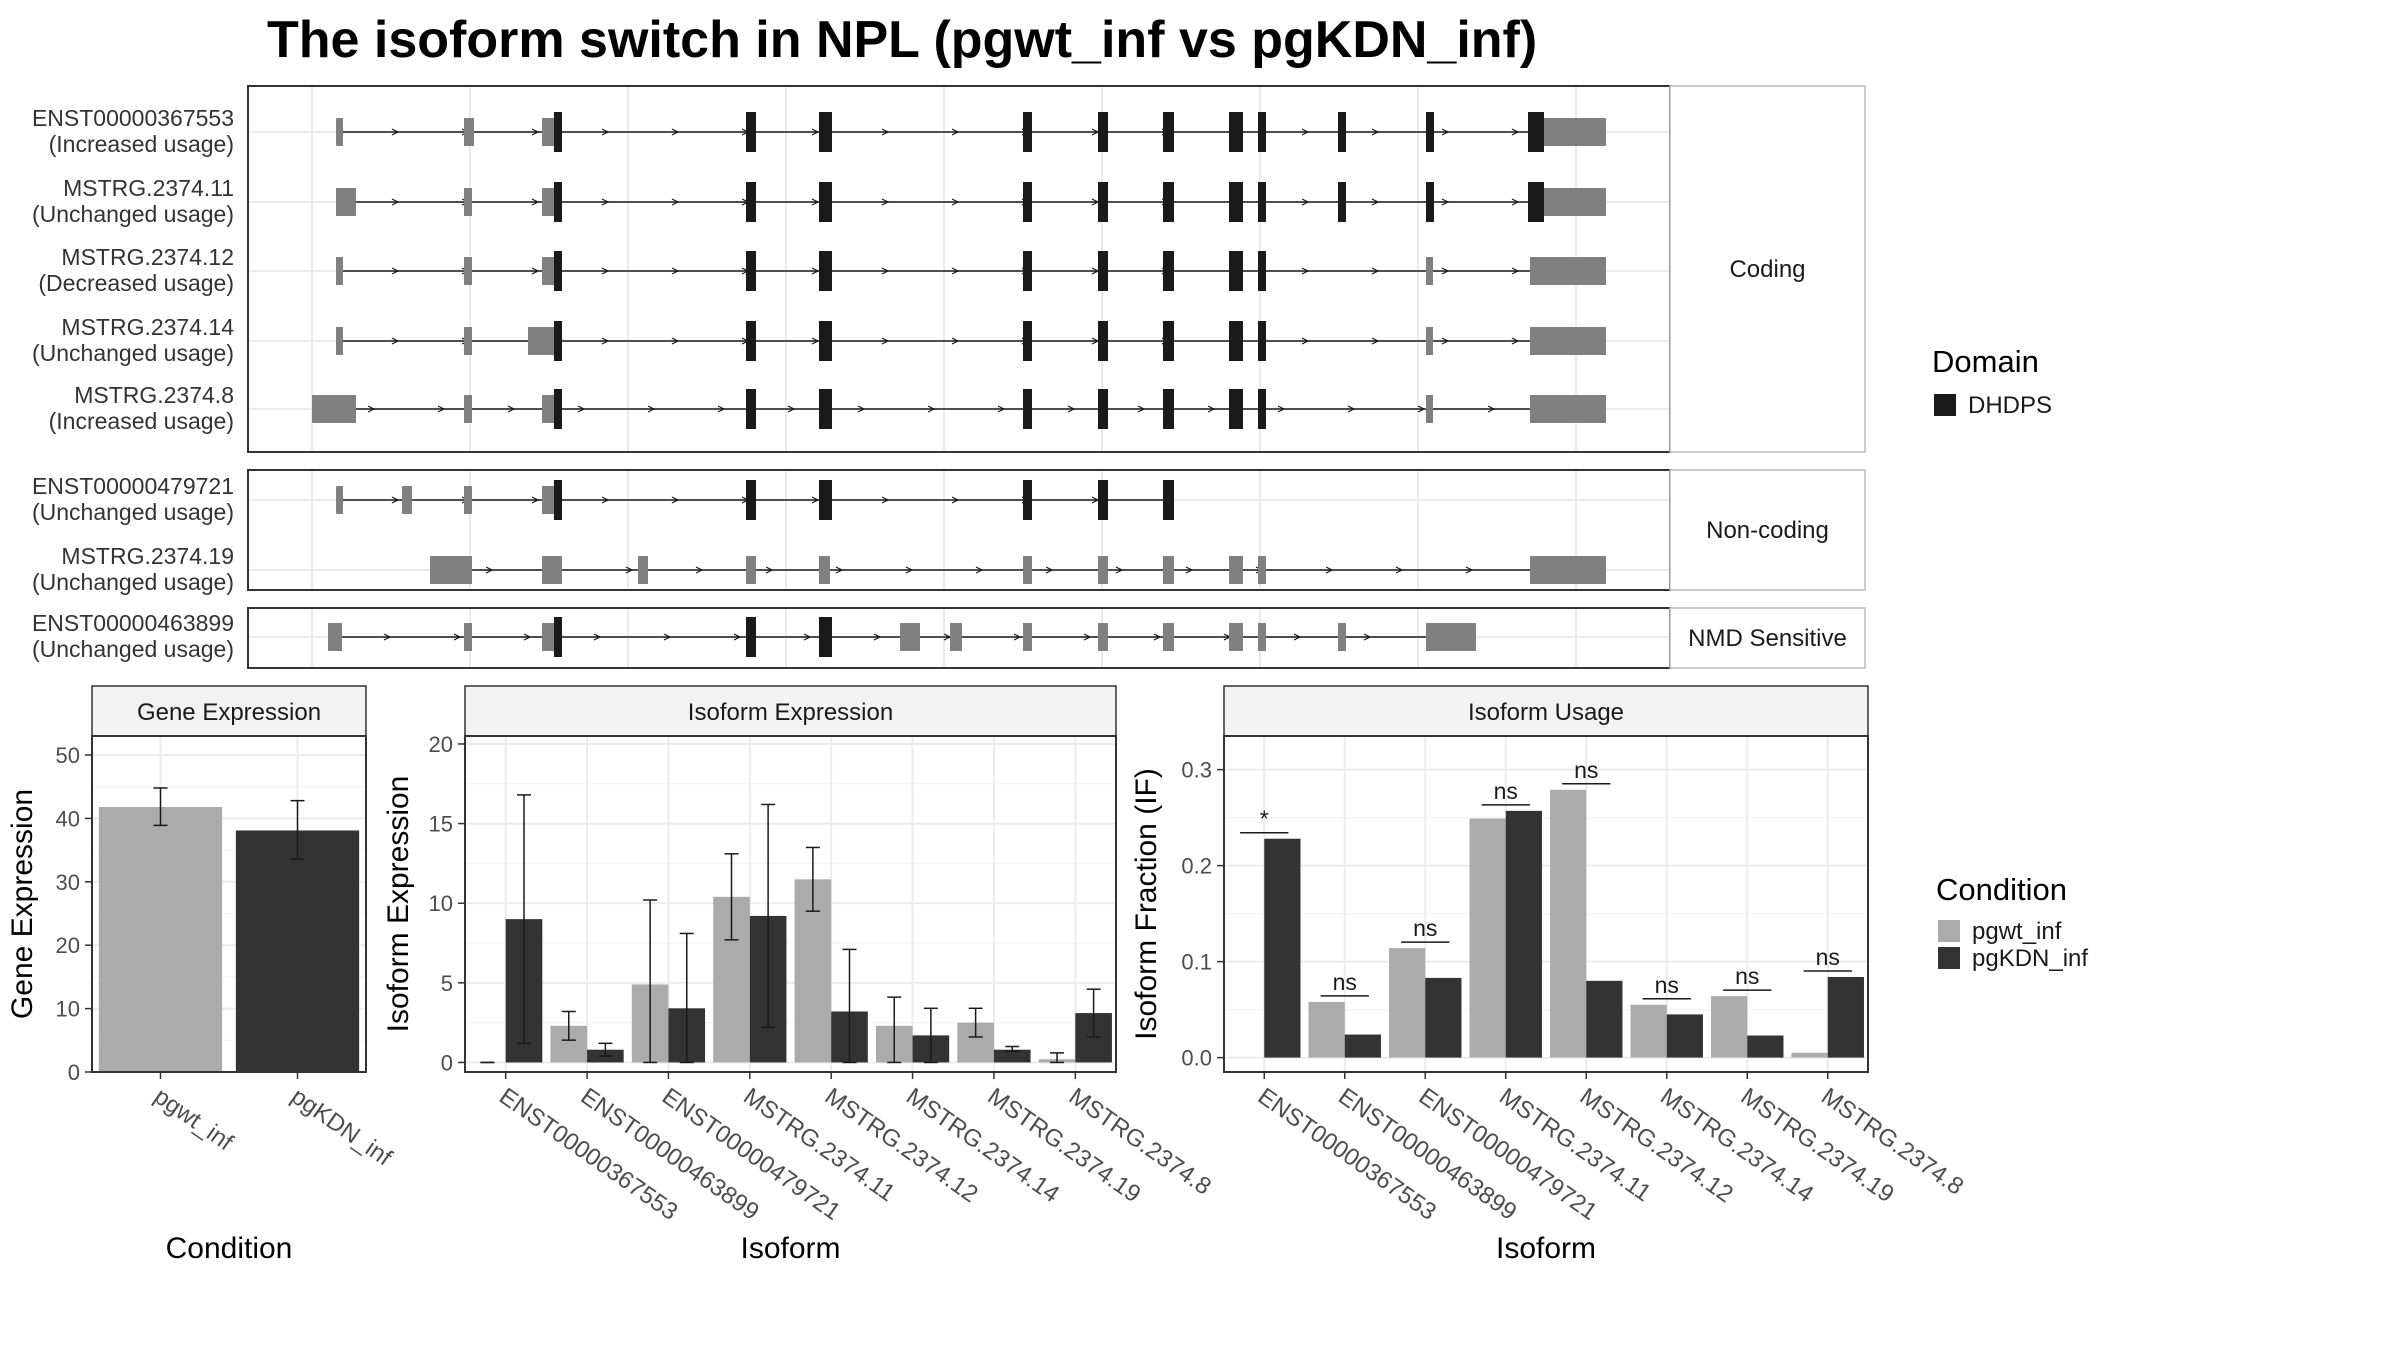 This screenshot has height=1350, width=2400. I want to click on domain-legend: Domain DHDPS, so click(1992, 381).